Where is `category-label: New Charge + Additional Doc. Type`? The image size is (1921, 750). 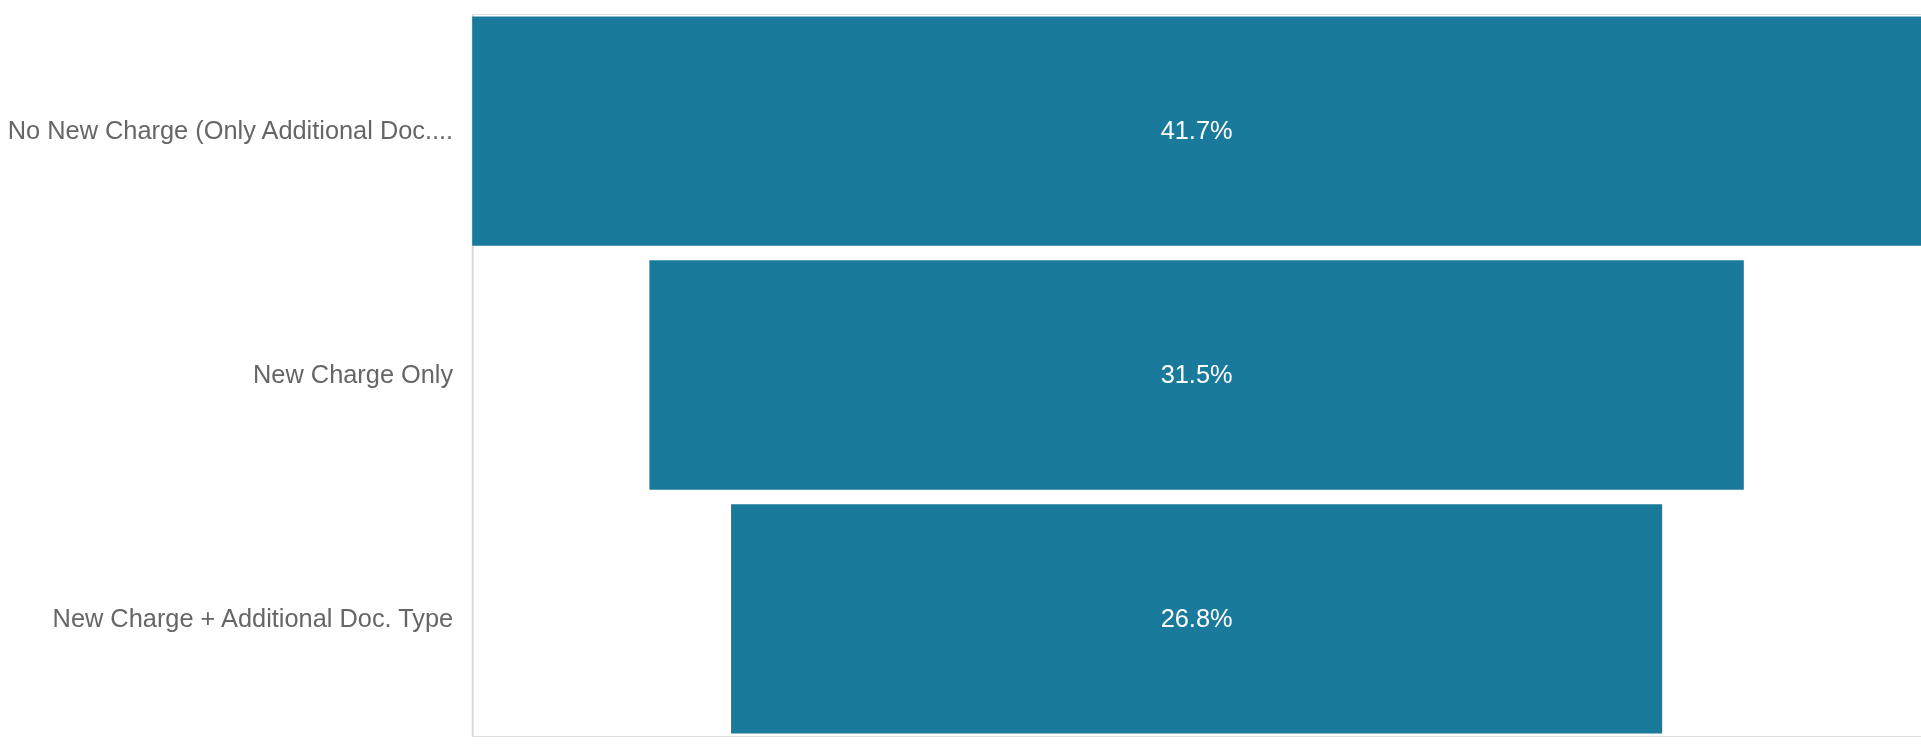
category-label: New Charge + Additional Doc. Type is located at coordinates (253, 617).